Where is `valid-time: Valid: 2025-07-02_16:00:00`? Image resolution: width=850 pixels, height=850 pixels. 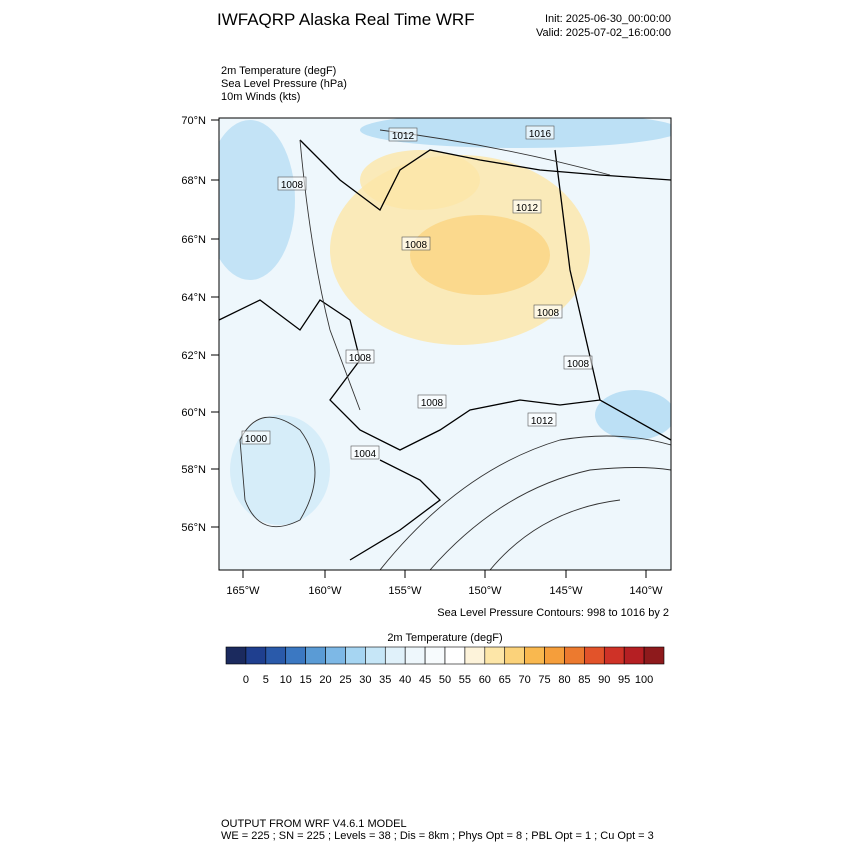
valid-time: Valid: 2025-07-02_16:00:00 is located at coordinates (603, 33).